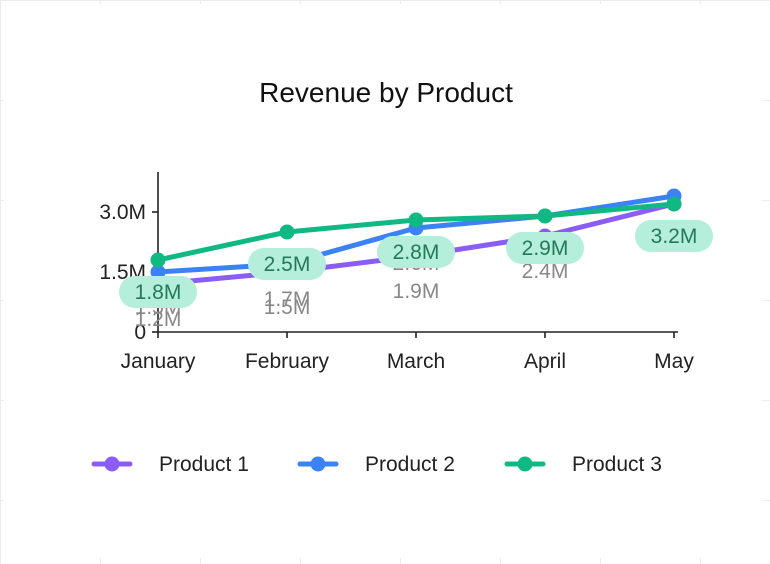  Describe the element at coordinates (287, 307) in the screenshot. I see `product-1-value-label-february: 1.5M` at that location.